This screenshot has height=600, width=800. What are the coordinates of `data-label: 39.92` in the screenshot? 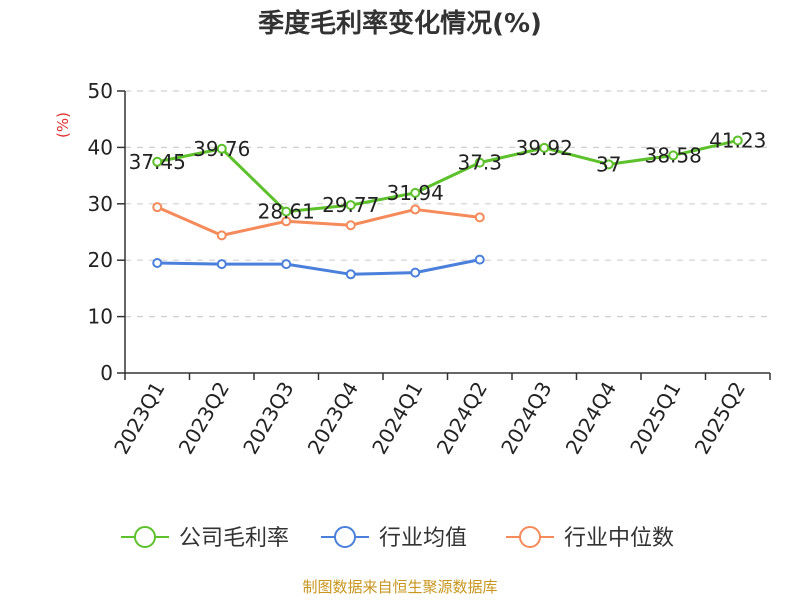 It's located at (544, 148).